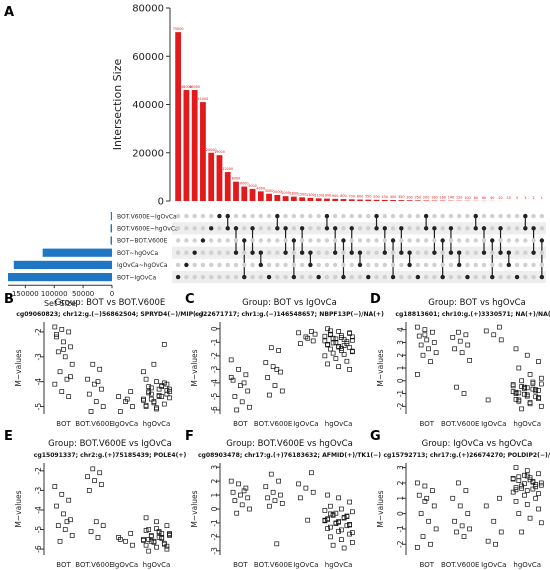 This screenshot has height=570, width=550. Describe the element at coordinates (194, 87) in the screenshot. I see `bar-value-label: 46000` at that location.